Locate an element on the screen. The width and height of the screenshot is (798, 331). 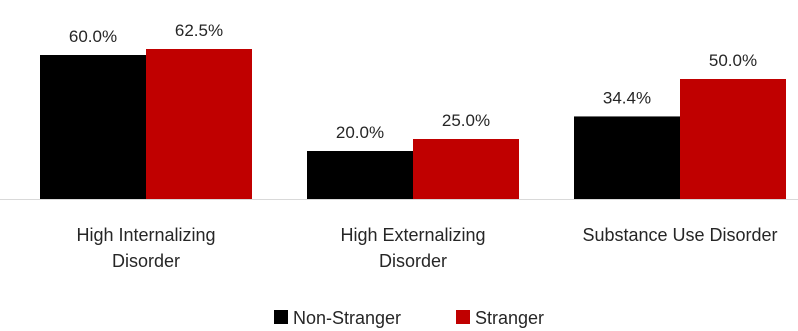
data-label: 34.4% is located at coordinates (627, 97).